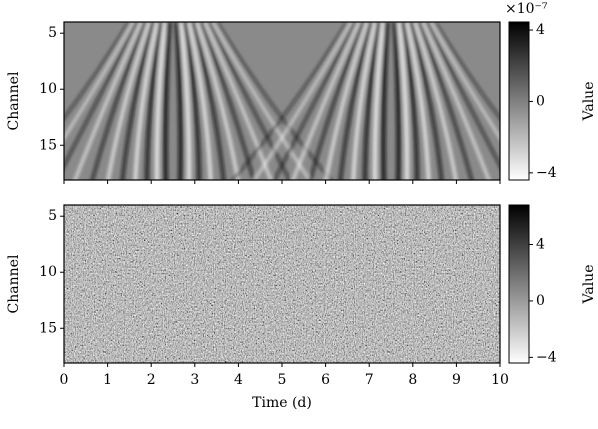 The height and width of the screenshot is (429, 598). I want to click on x-tick-label: 4, so click(238, 380).